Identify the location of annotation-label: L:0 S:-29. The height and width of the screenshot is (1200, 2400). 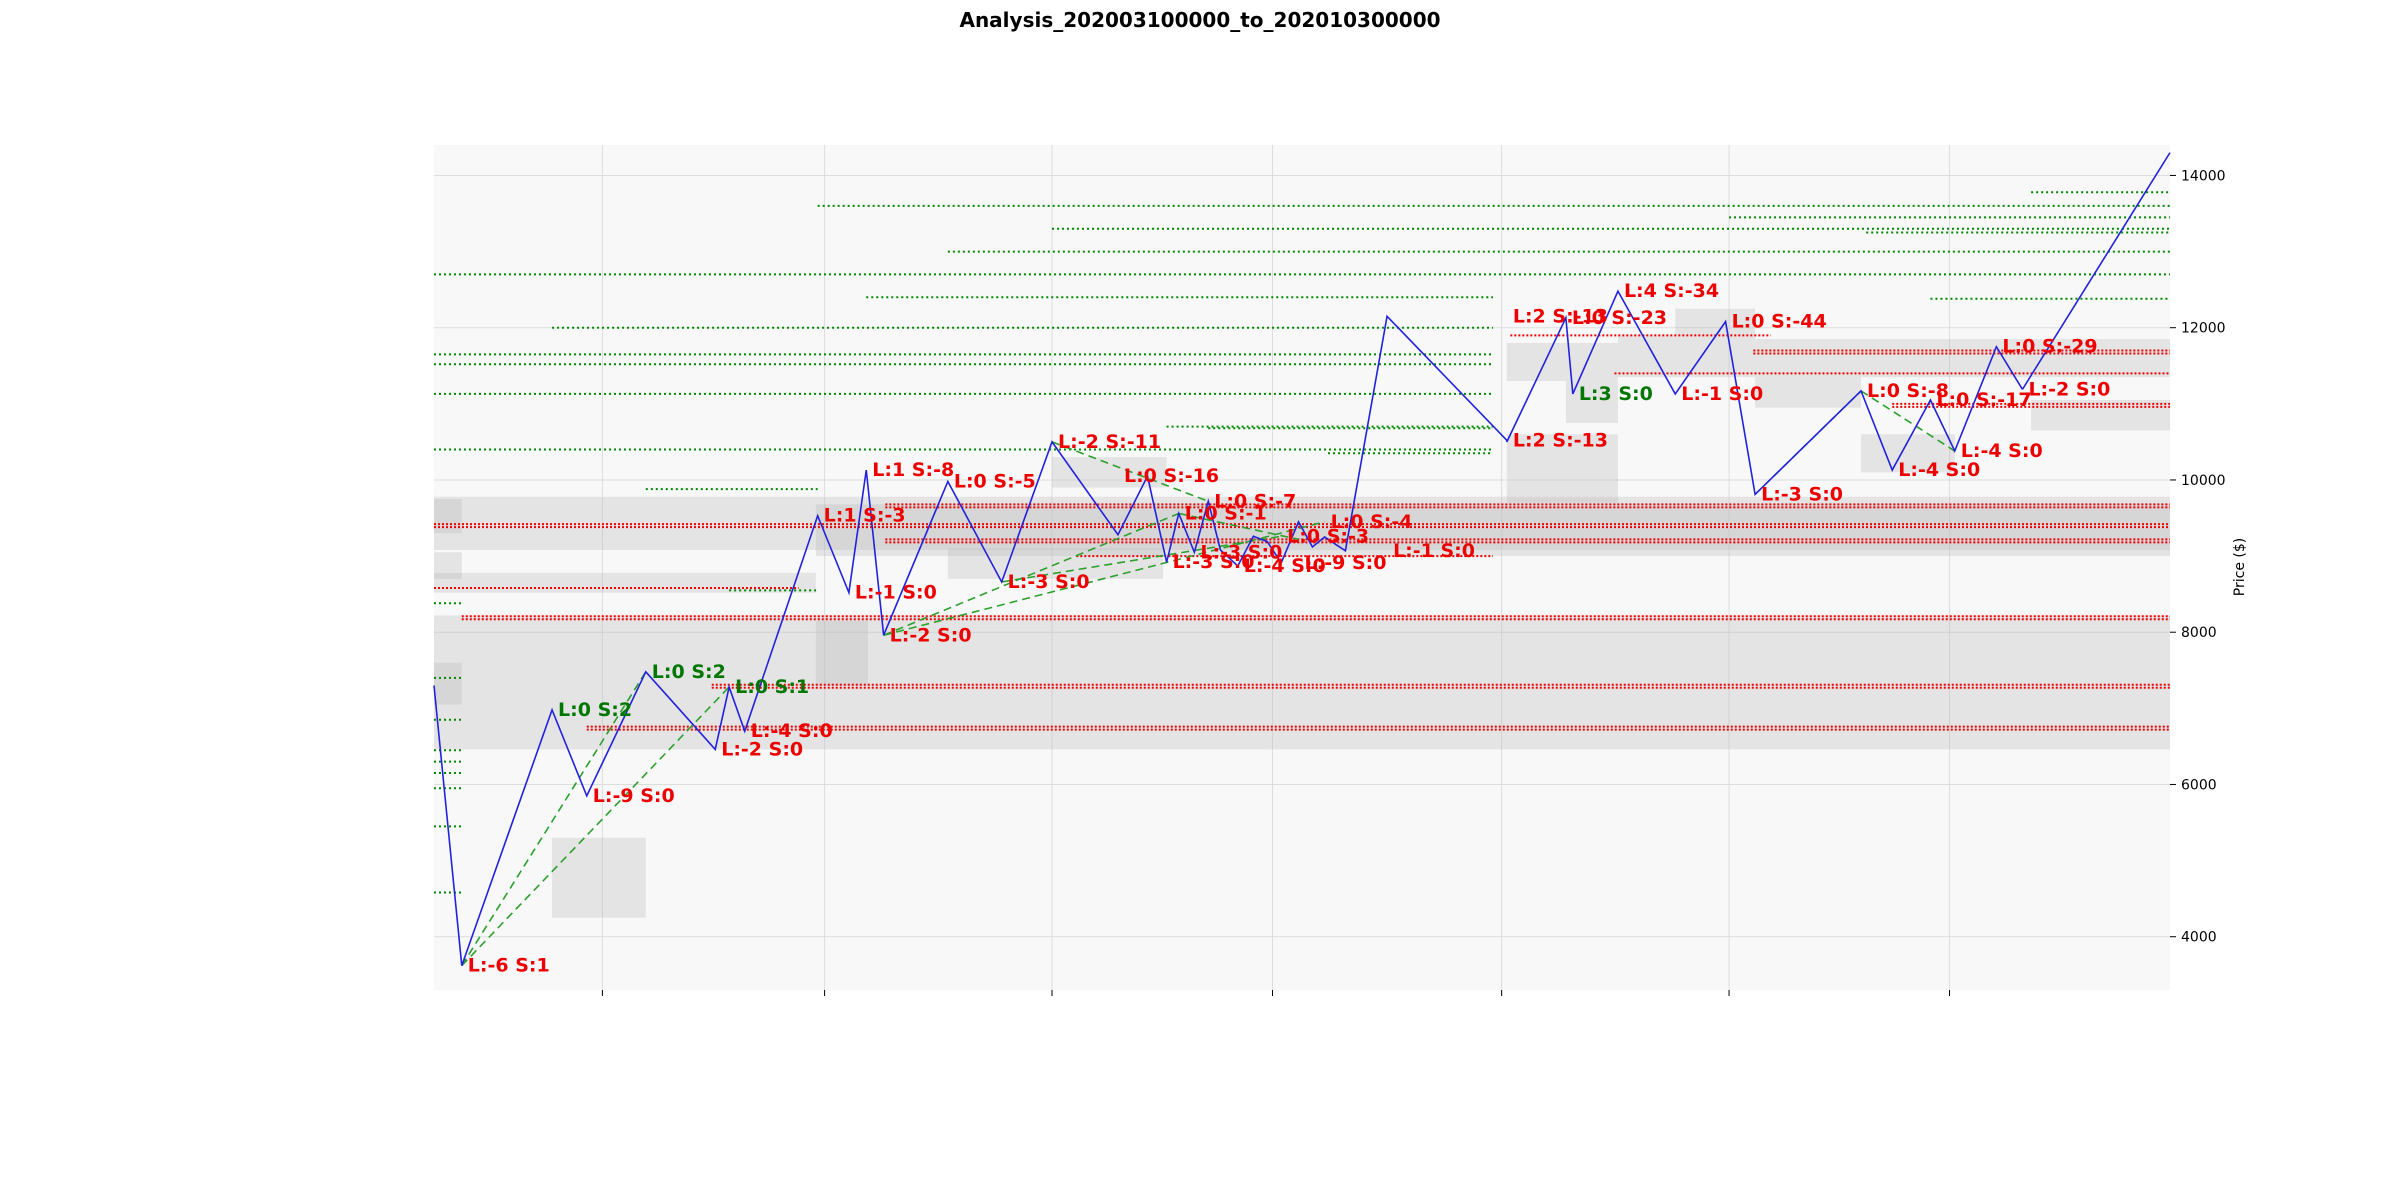
(2049, 347).